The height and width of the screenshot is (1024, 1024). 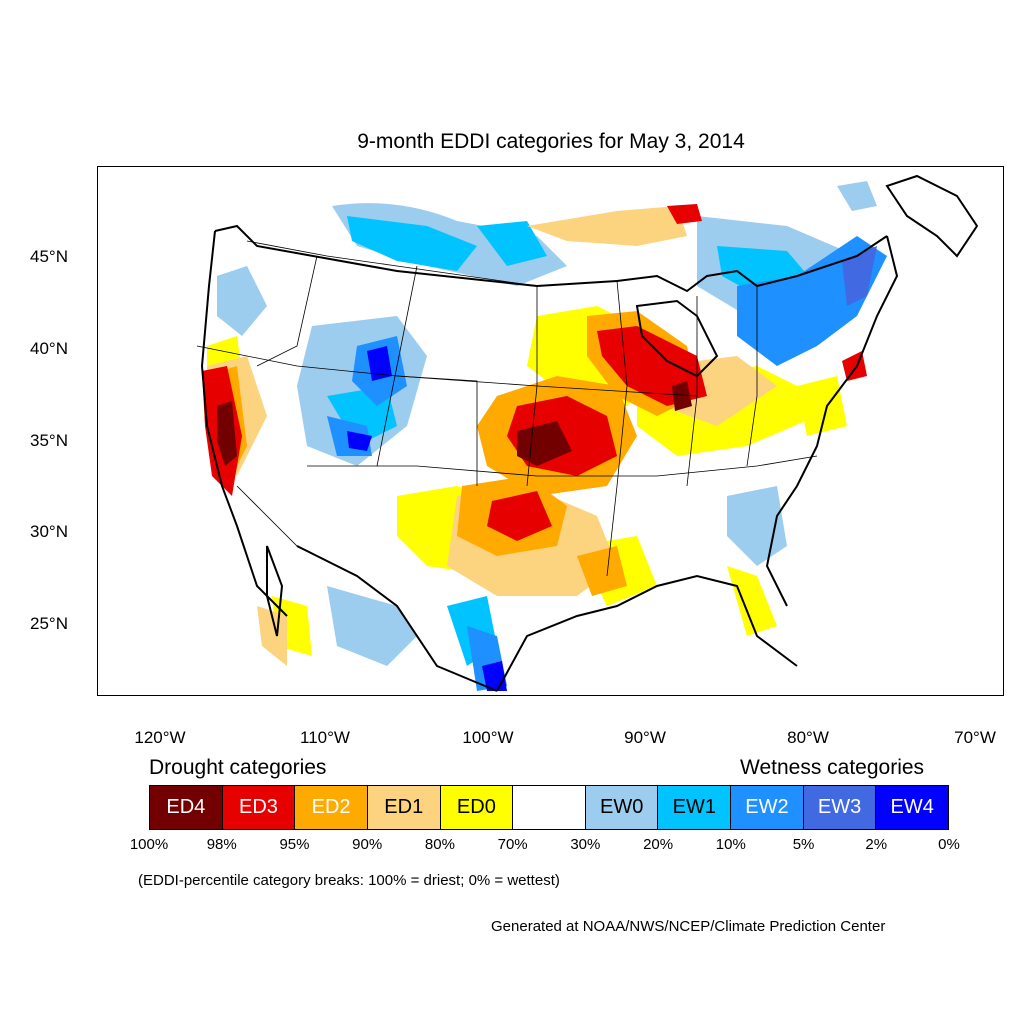 I want to click on lon-label-120: 120°W, so click(x=160, y=737).